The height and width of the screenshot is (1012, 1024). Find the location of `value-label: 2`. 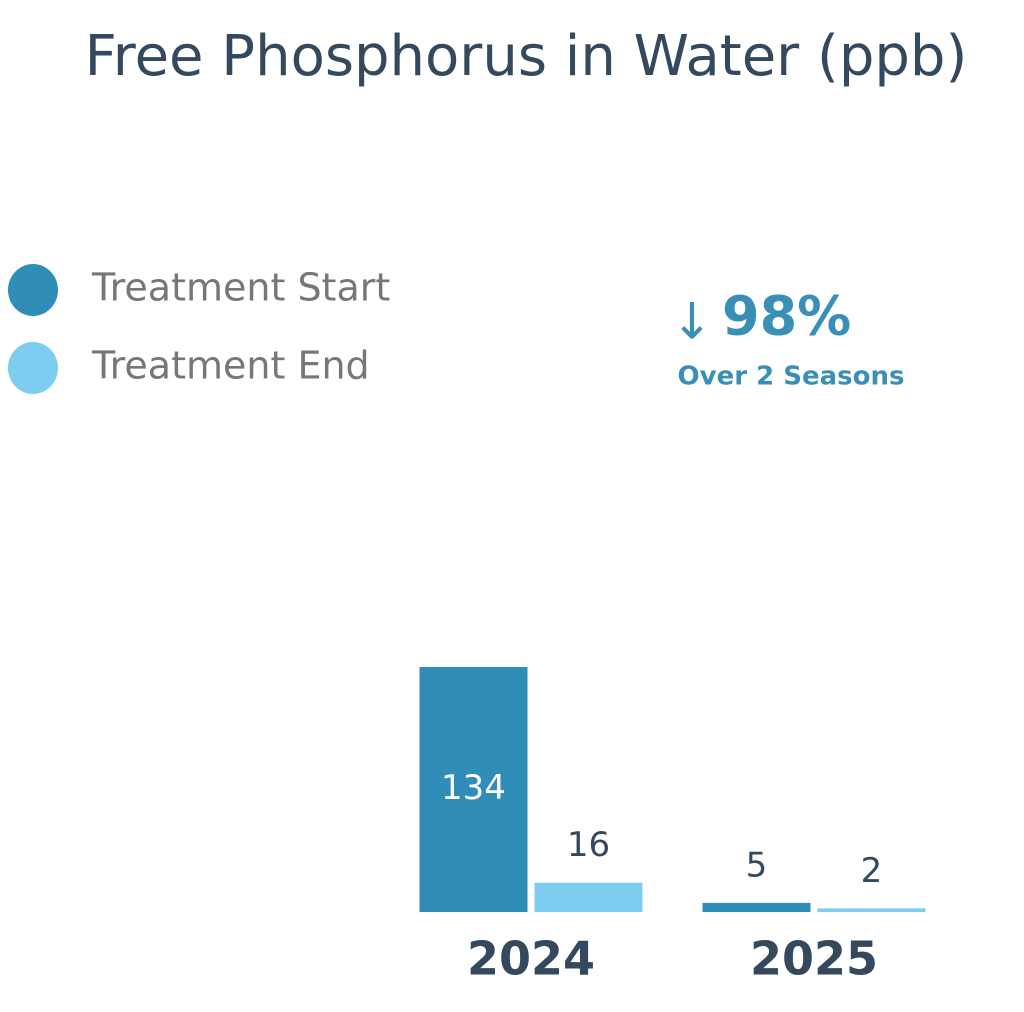

value-label: 2 is located at coordinates (872, 871).